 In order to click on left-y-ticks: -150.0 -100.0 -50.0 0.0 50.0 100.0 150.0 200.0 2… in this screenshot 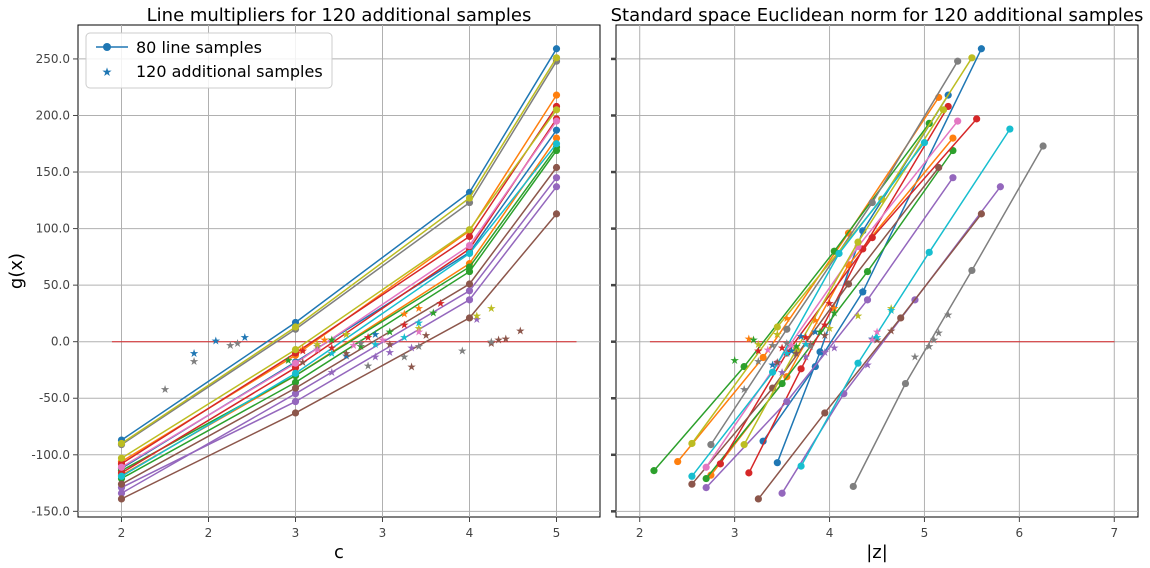, I will do `click(54, 285)`.